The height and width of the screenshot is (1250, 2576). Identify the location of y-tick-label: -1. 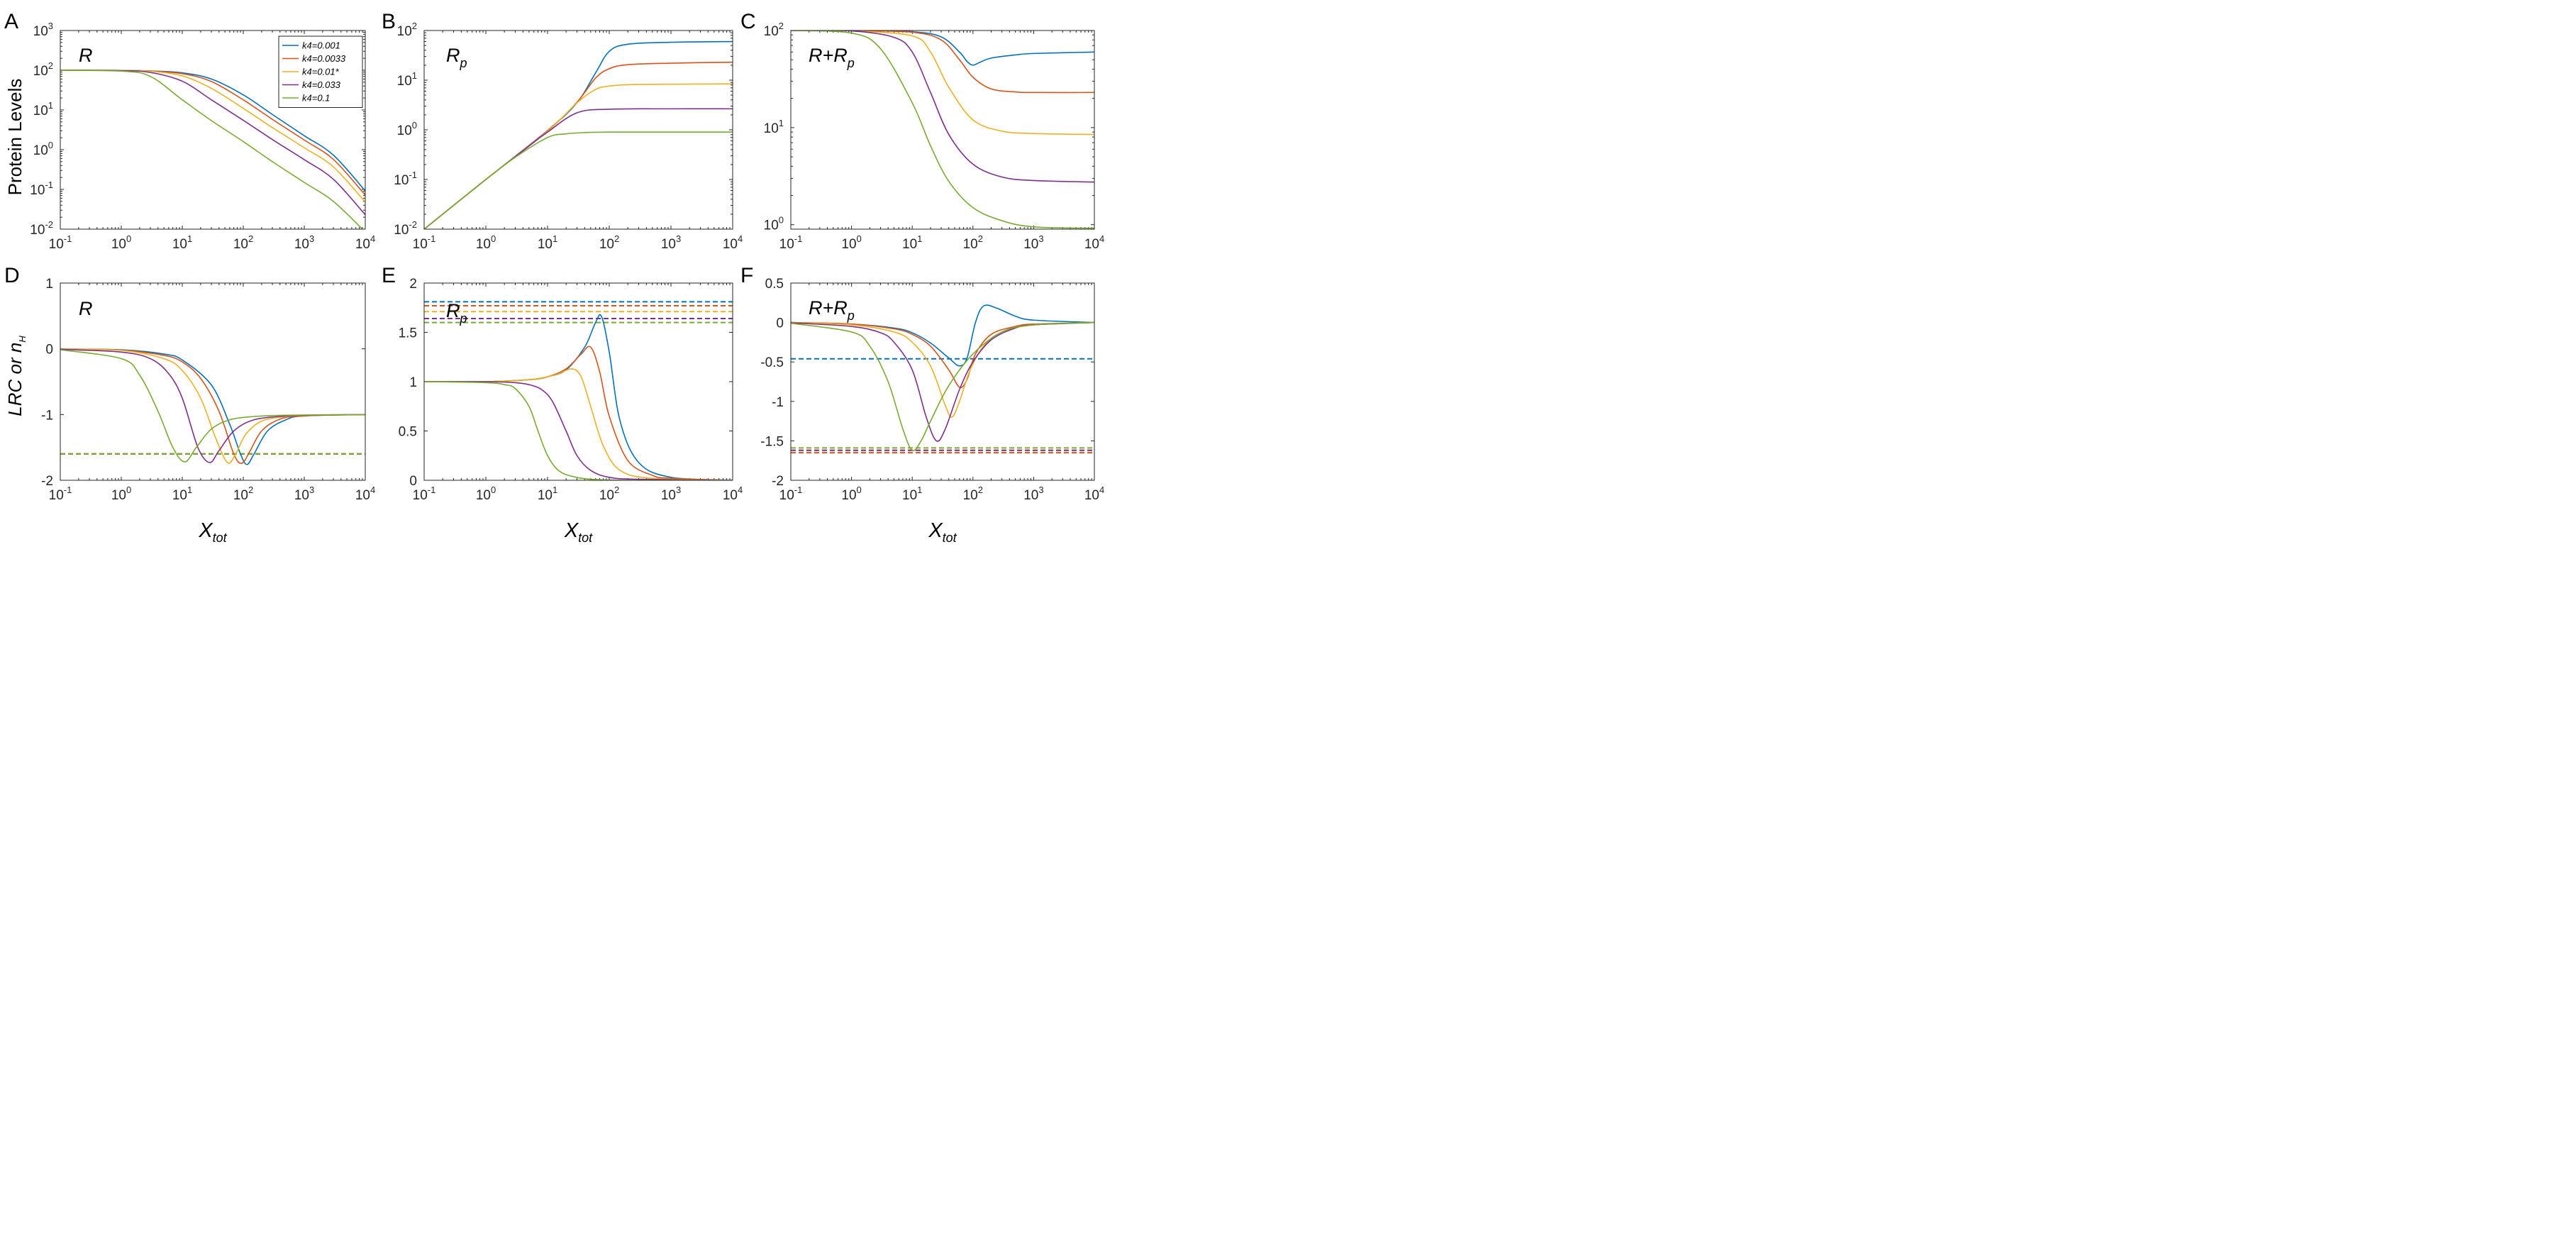
(47, 415).